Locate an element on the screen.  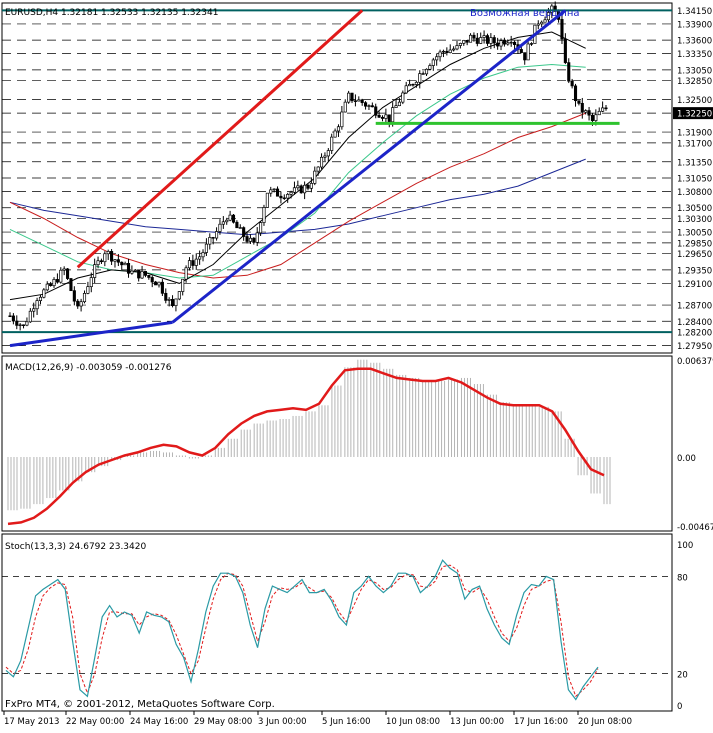
time-tick-label: 3 Jun 00:00 is located at coordinates (282, 722).